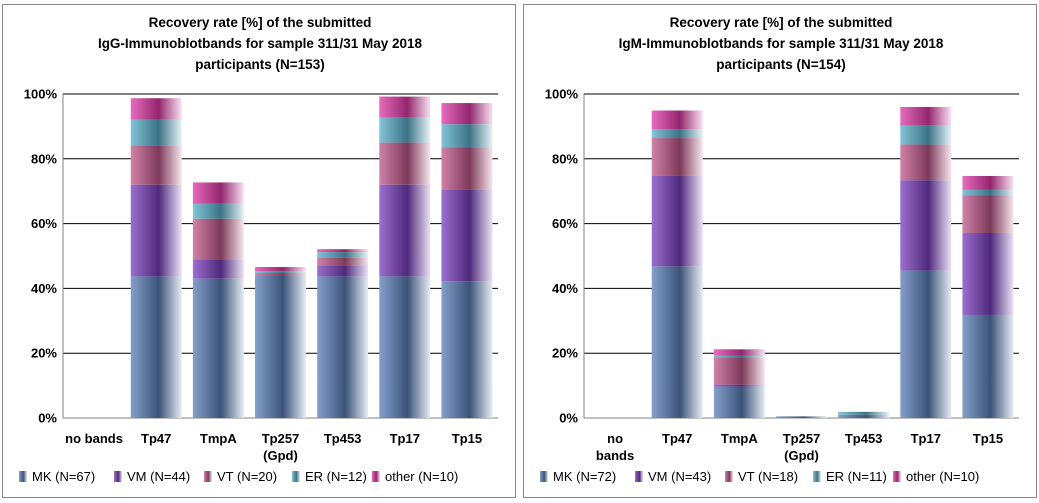  What do you see at coordinates (802, 438) in the screenshot?
I see `x-category-label: Tp257` at bounding box center [802, 438].